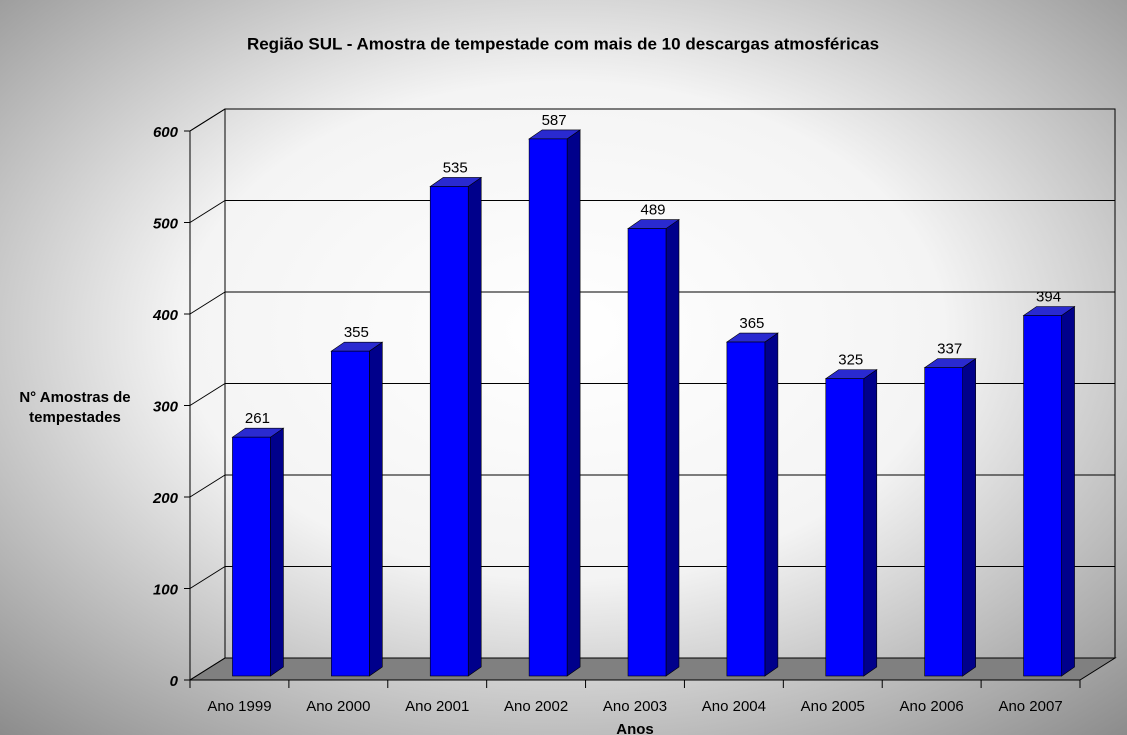 This screenshot has width=1127, height=735. What do you see at coordinates (751, 323) in the screenshot?
I see `value-label: 365` at bounding box center [751, 323].